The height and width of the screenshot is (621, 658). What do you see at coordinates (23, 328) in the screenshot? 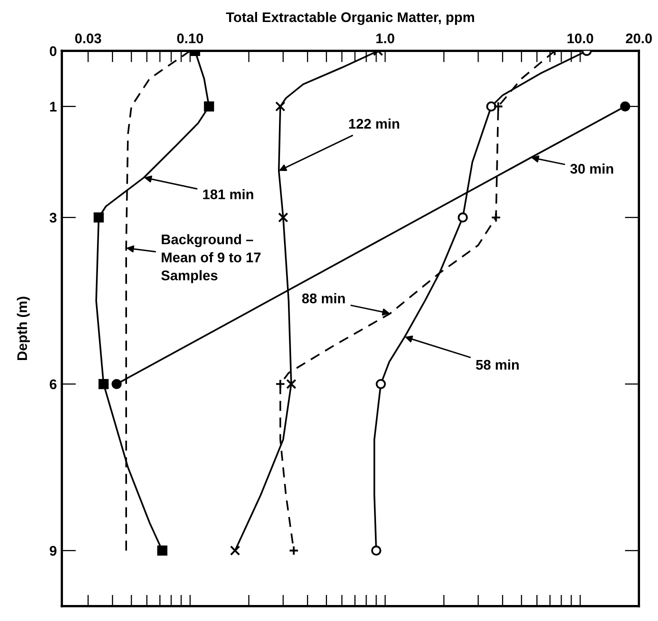
I see `y-axis-title: Depth (m)` at bounding box center [23, 328].